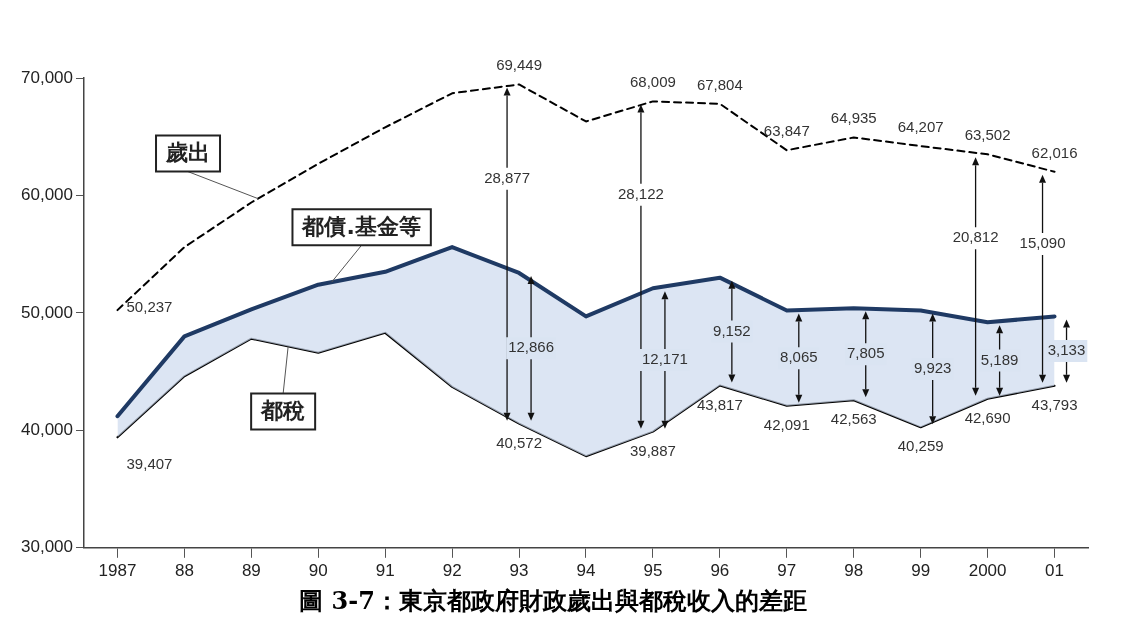  I want to click on data-label: 42,563, so click(853, 419).